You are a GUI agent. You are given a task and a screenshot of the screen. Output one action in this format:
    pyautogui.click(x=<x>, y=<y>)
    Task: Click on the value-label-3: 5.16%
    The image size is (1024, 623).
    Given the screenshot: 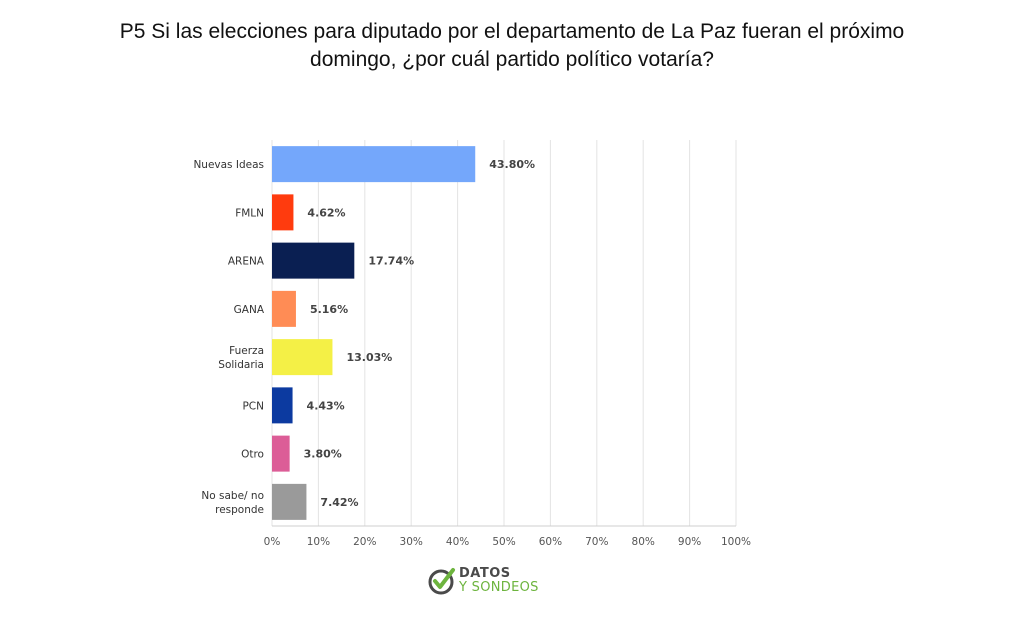 What is the action you would take?
    pyautogui.click(x=329, y=309)
    